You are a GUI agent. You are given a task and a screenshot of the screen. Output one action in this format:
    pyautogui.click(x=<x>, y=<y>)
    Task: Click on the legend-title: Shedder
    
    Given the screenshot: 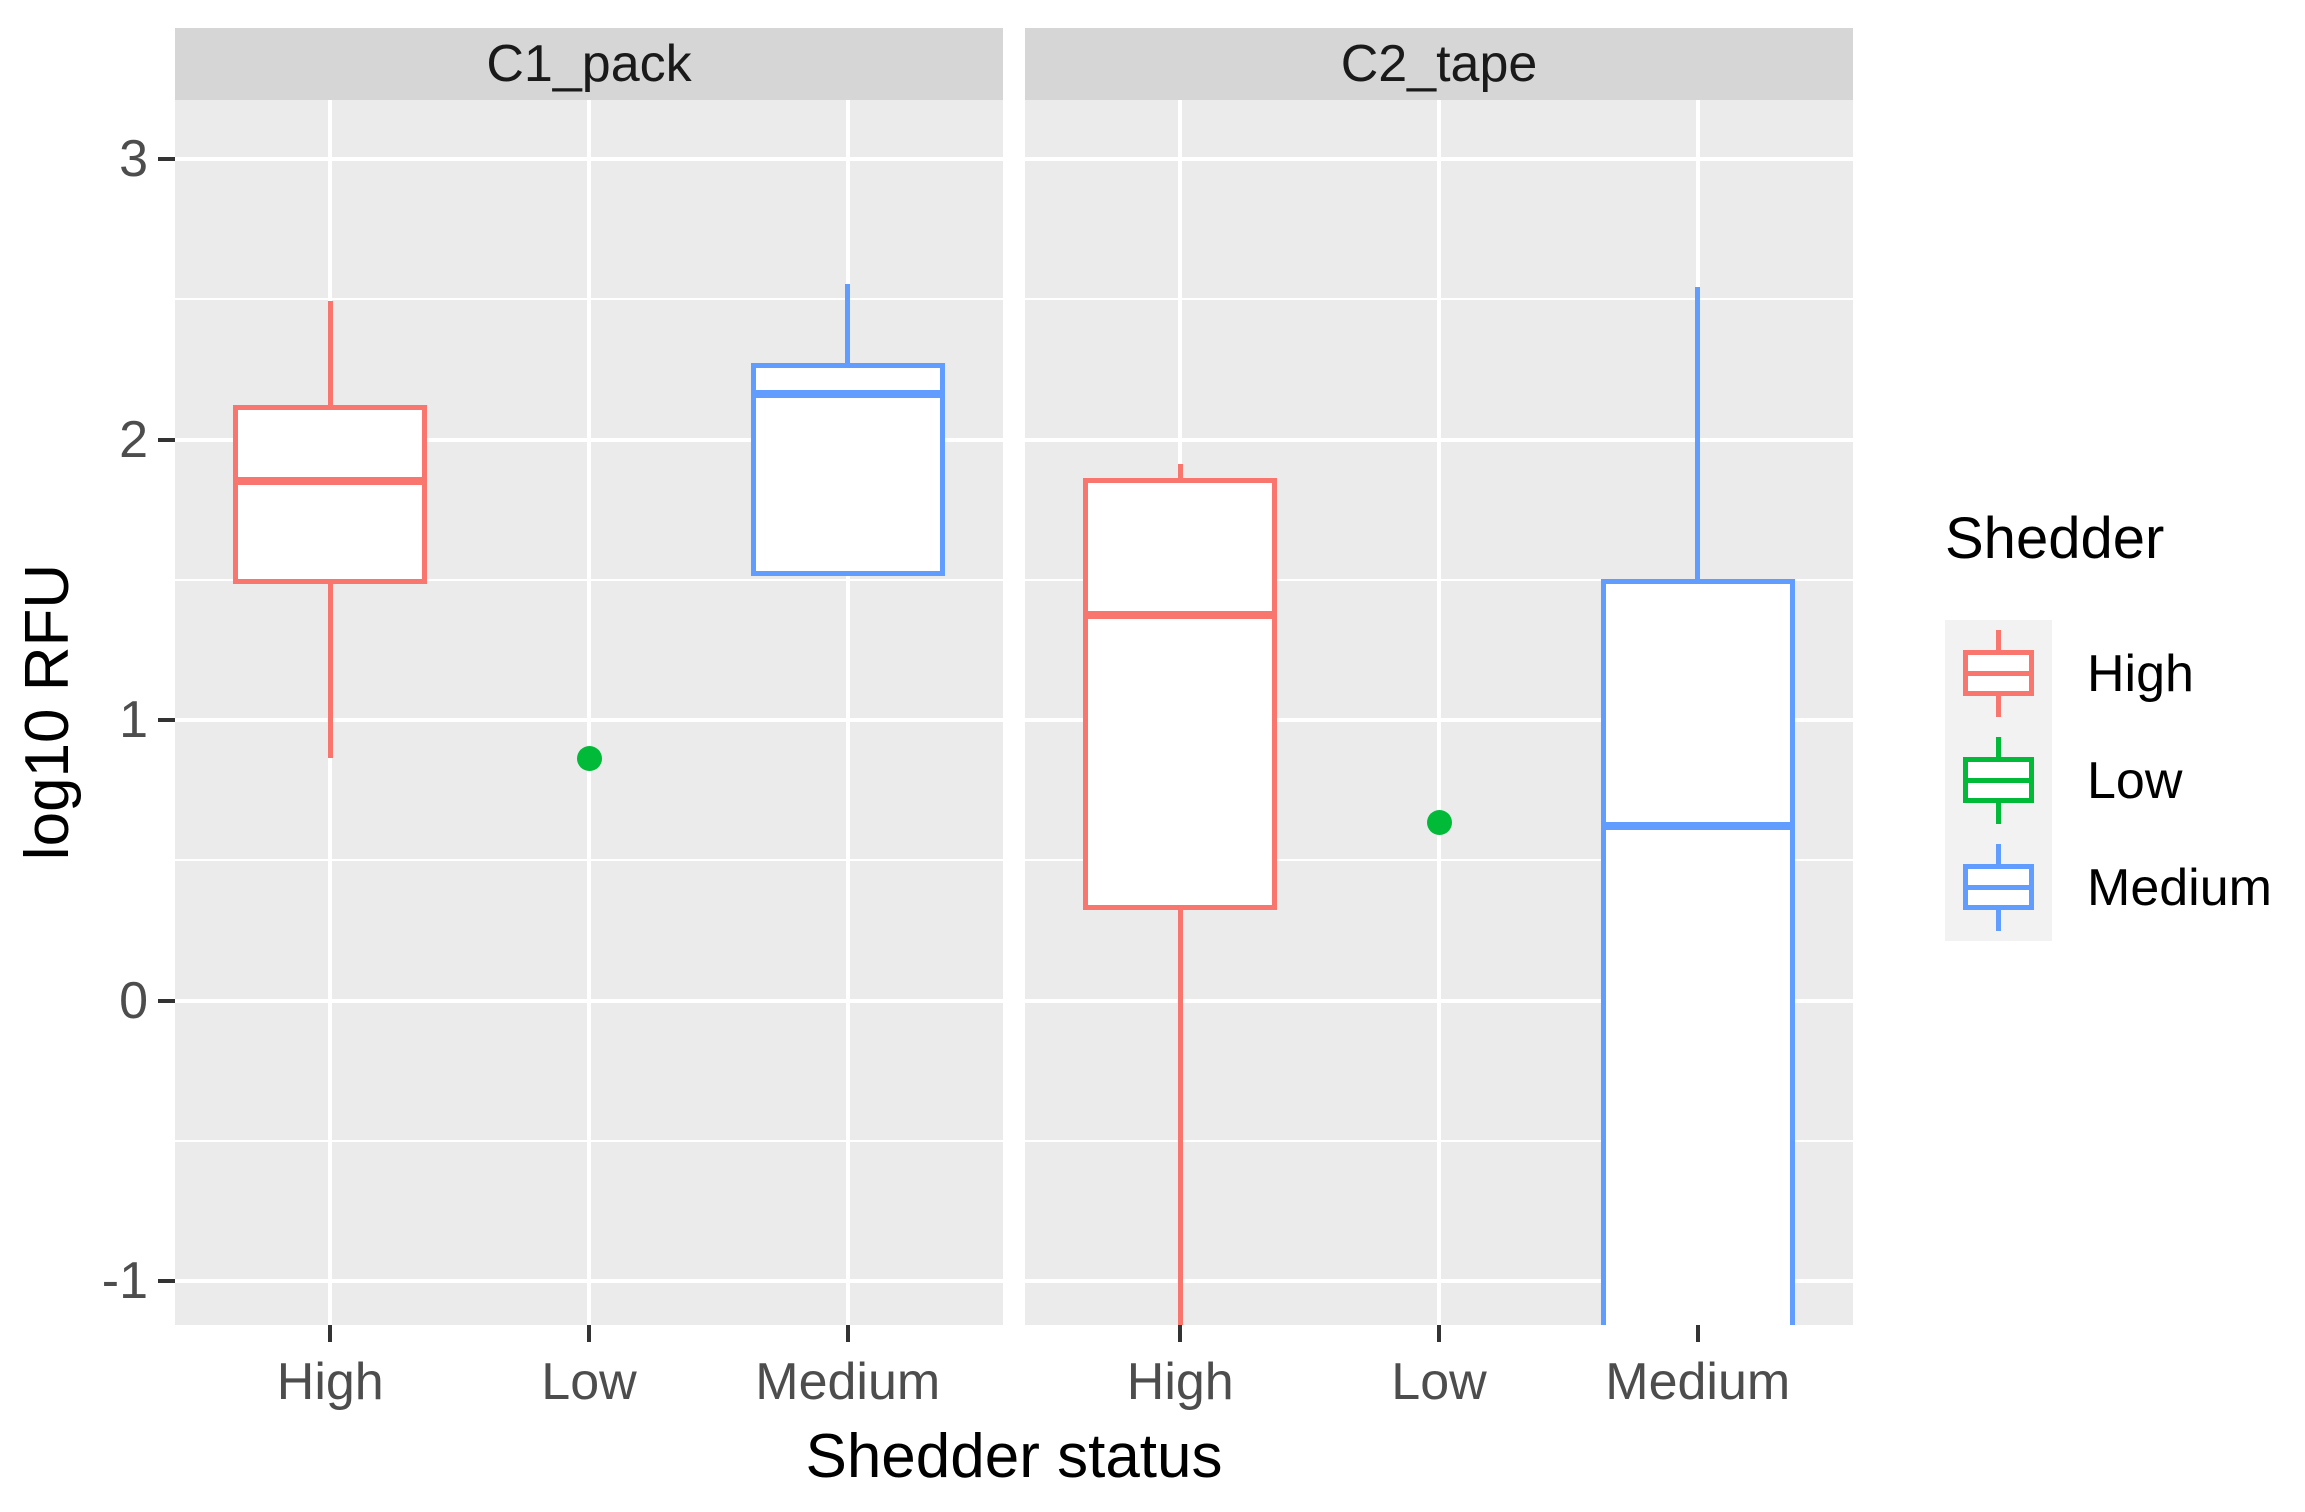 What is the action you would take?
    pyautogui.click(x=2055, y=538)
    